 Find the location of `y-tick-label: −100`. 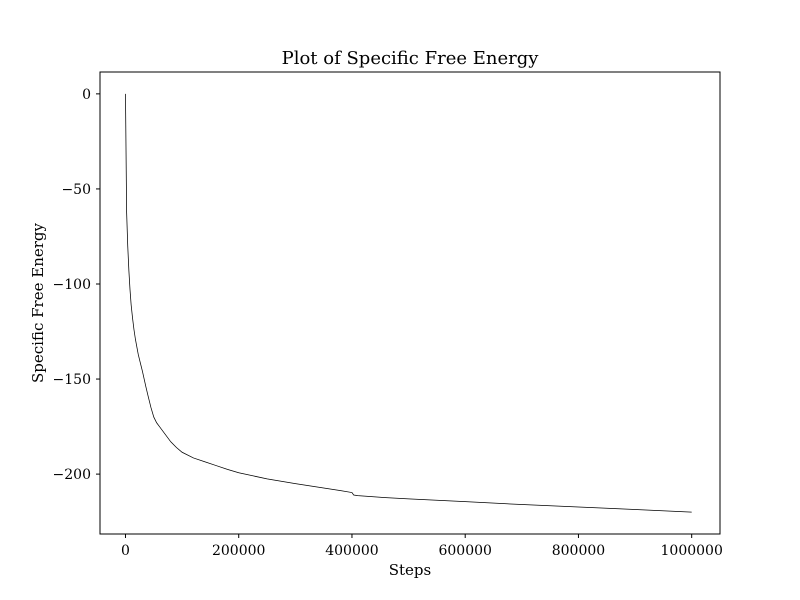

y-tick-label: −100 is located at coordinates (72, 285).